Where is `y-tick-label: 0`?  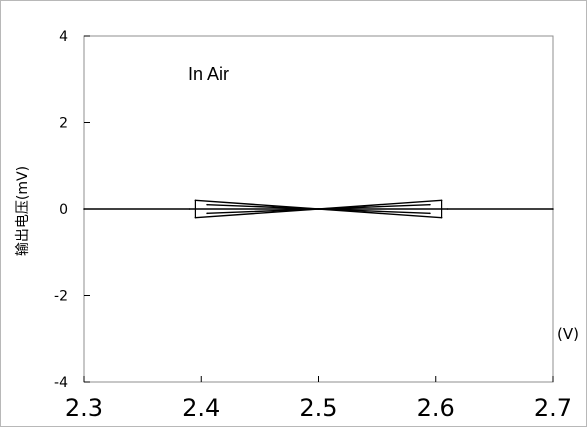
y-tick-label: 0 is located at coordinates (63, 210).